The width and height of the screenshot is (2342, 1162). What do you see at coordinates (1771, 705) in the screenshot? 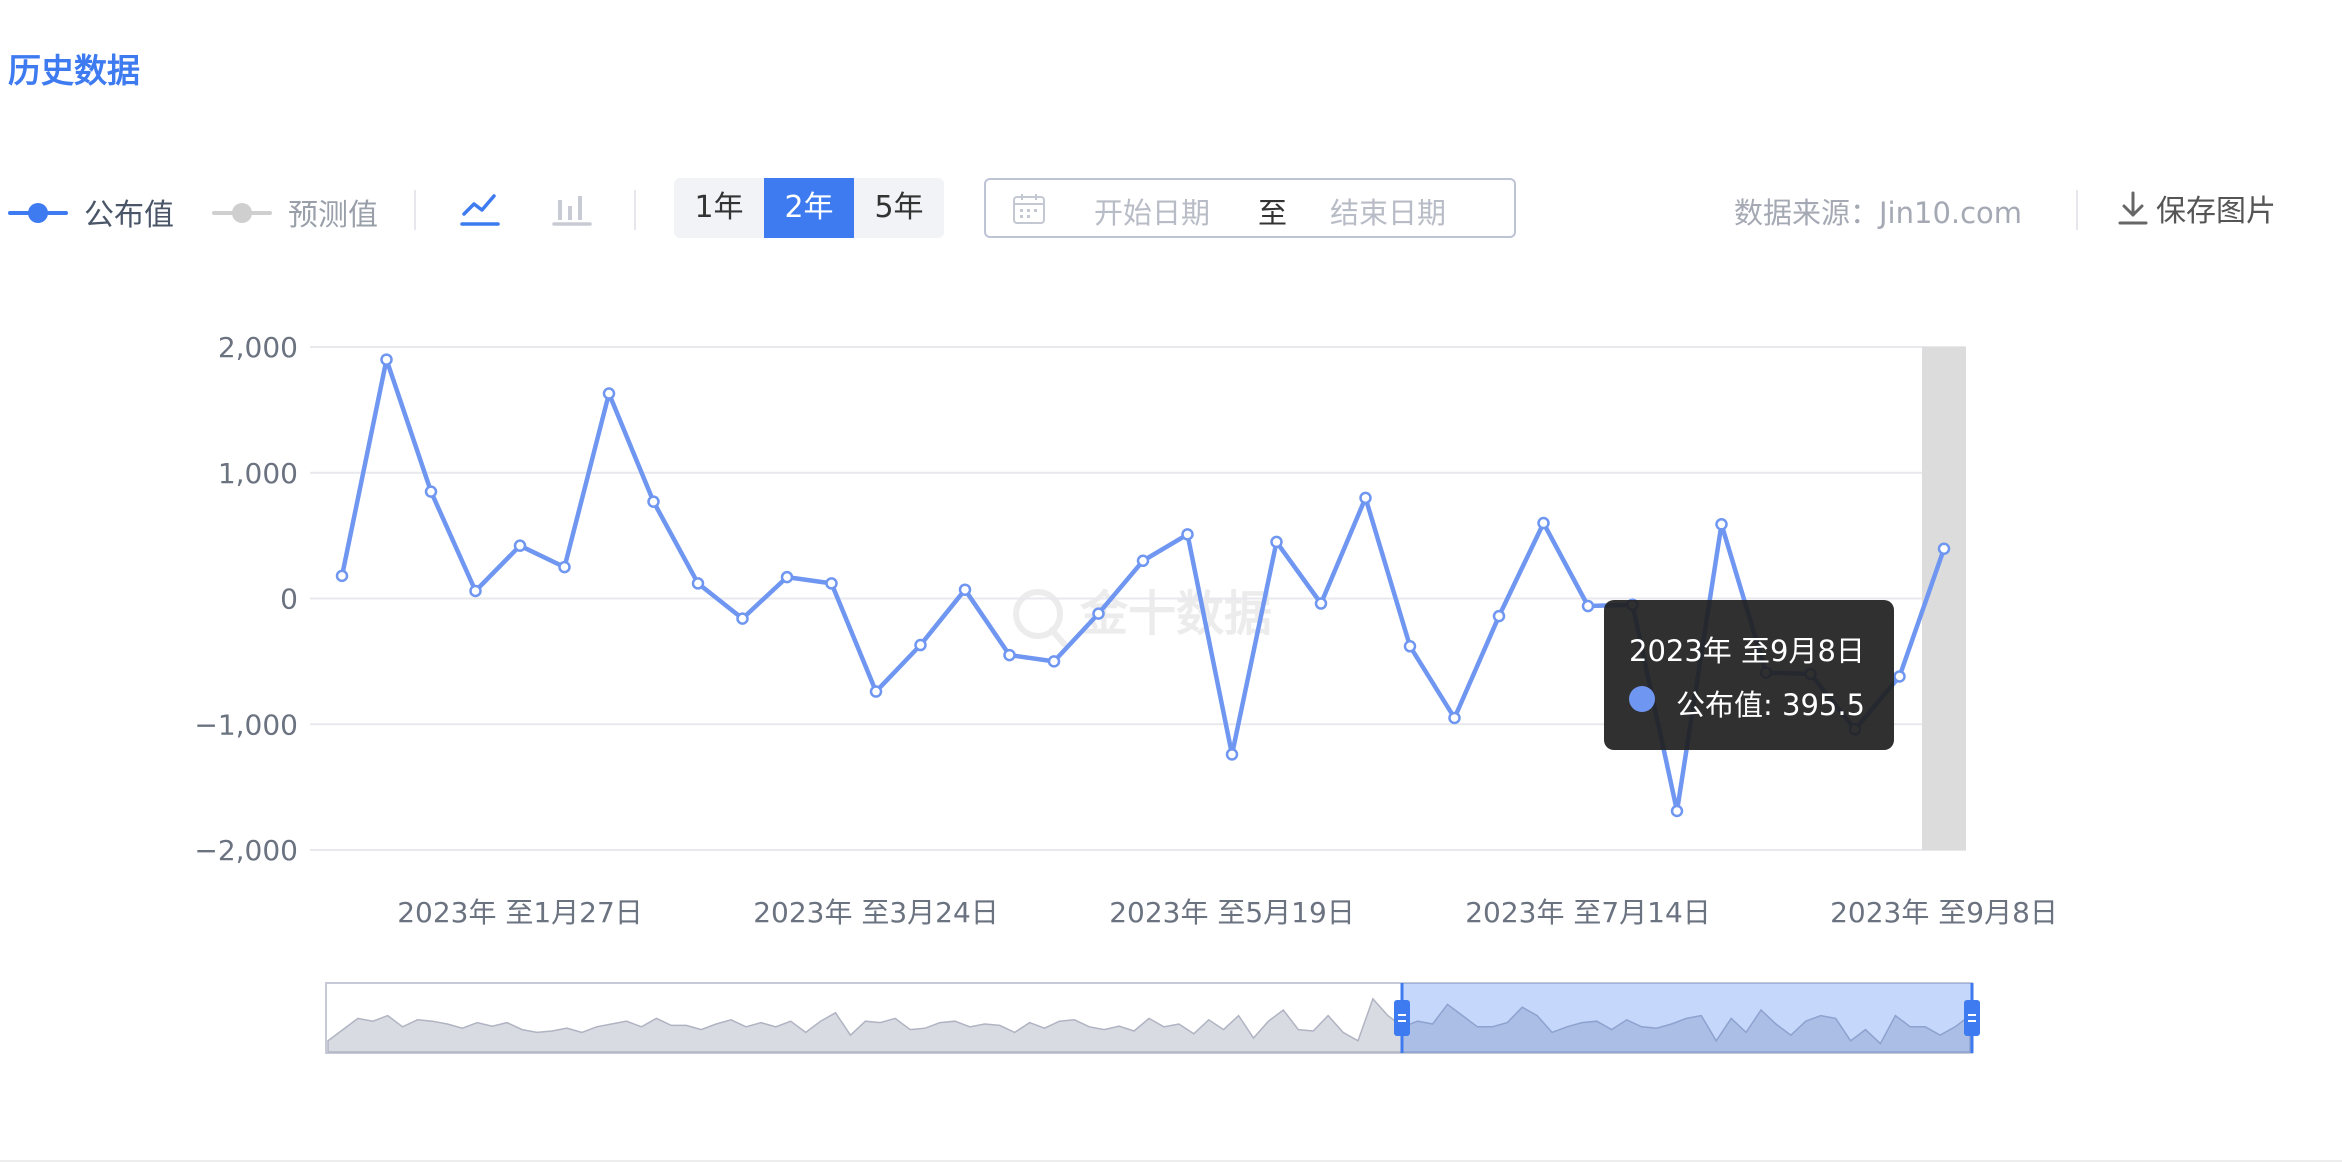
I see `tooltip-series-value: 公布值: 395.5` at bounding box center [1771, 705].